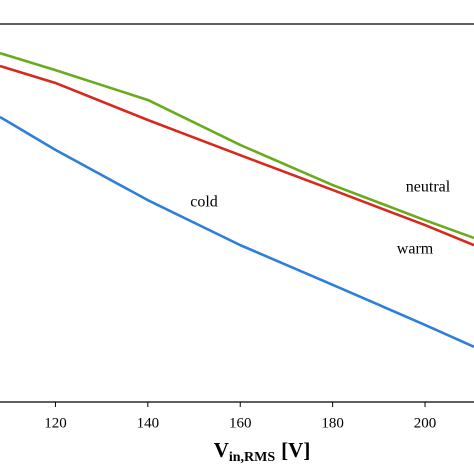 The height and width of the screenshot is (474, 474). Describe the element at coordinates (204, 202) in the screenshot. I see `series-label: cold` at that location.